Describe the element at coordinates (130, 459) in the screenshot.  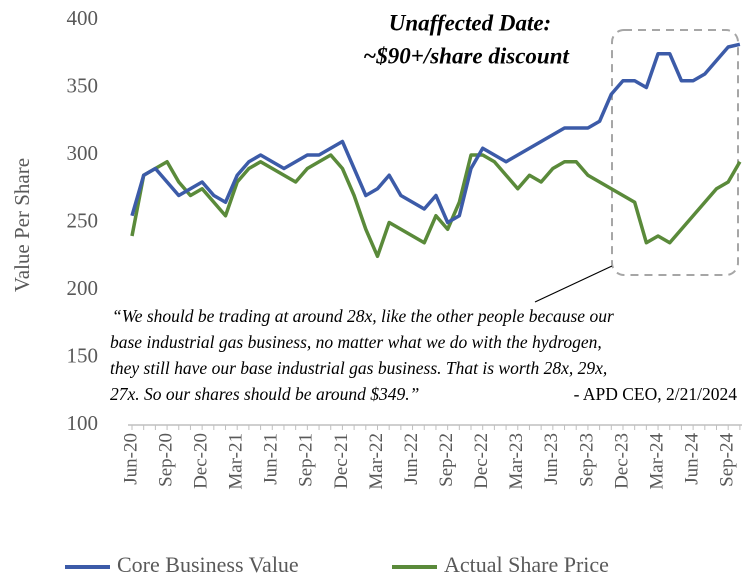
I see `x-tick-label: Jun-20` at that location.